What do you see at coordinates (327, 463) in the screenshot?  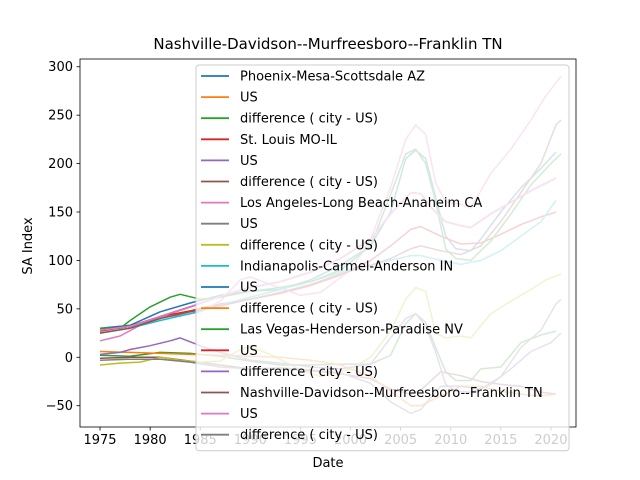 I see `x-axis-label: Date` at bounding box center [327, 463].